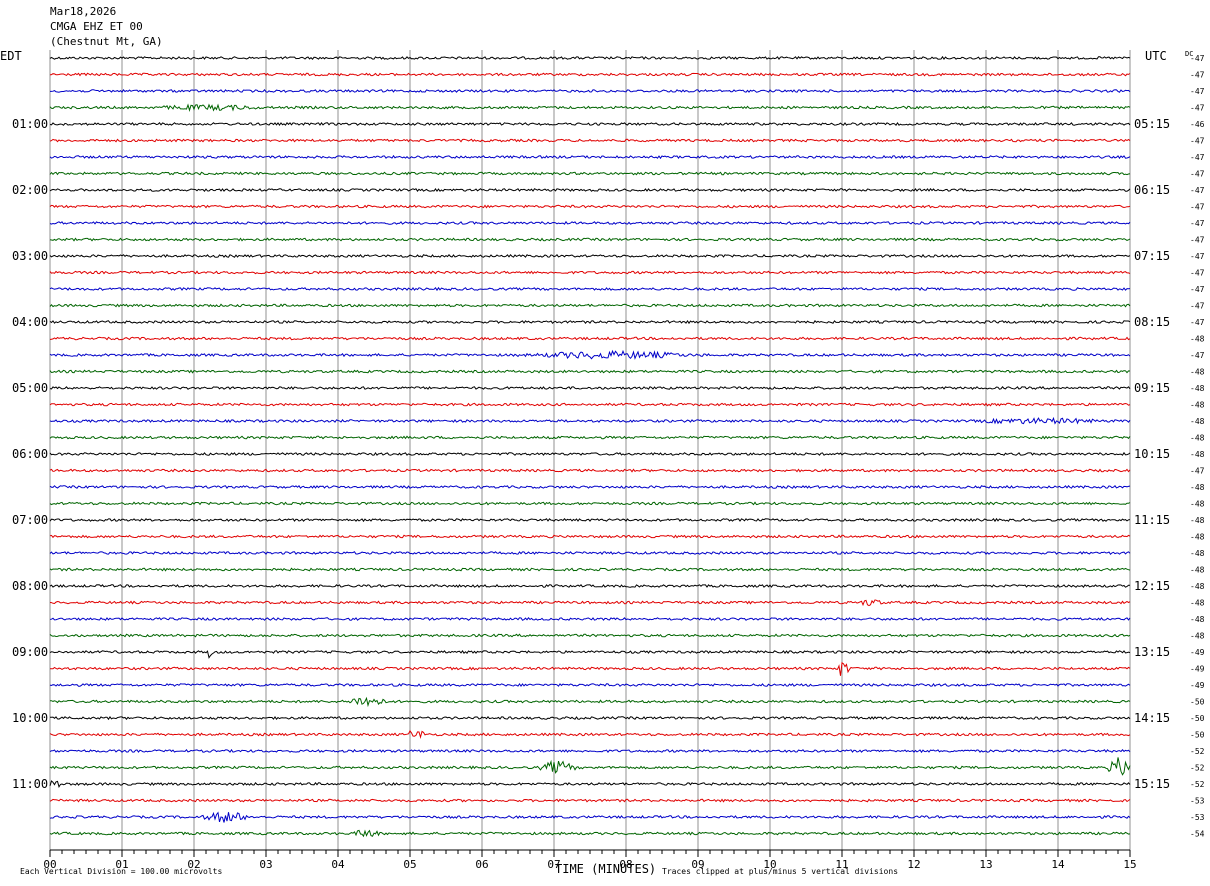 Image resolution: width=1210 pixels, height=886 pixels. I want to click on dc-offset-header: DC, so click(1189, 54).